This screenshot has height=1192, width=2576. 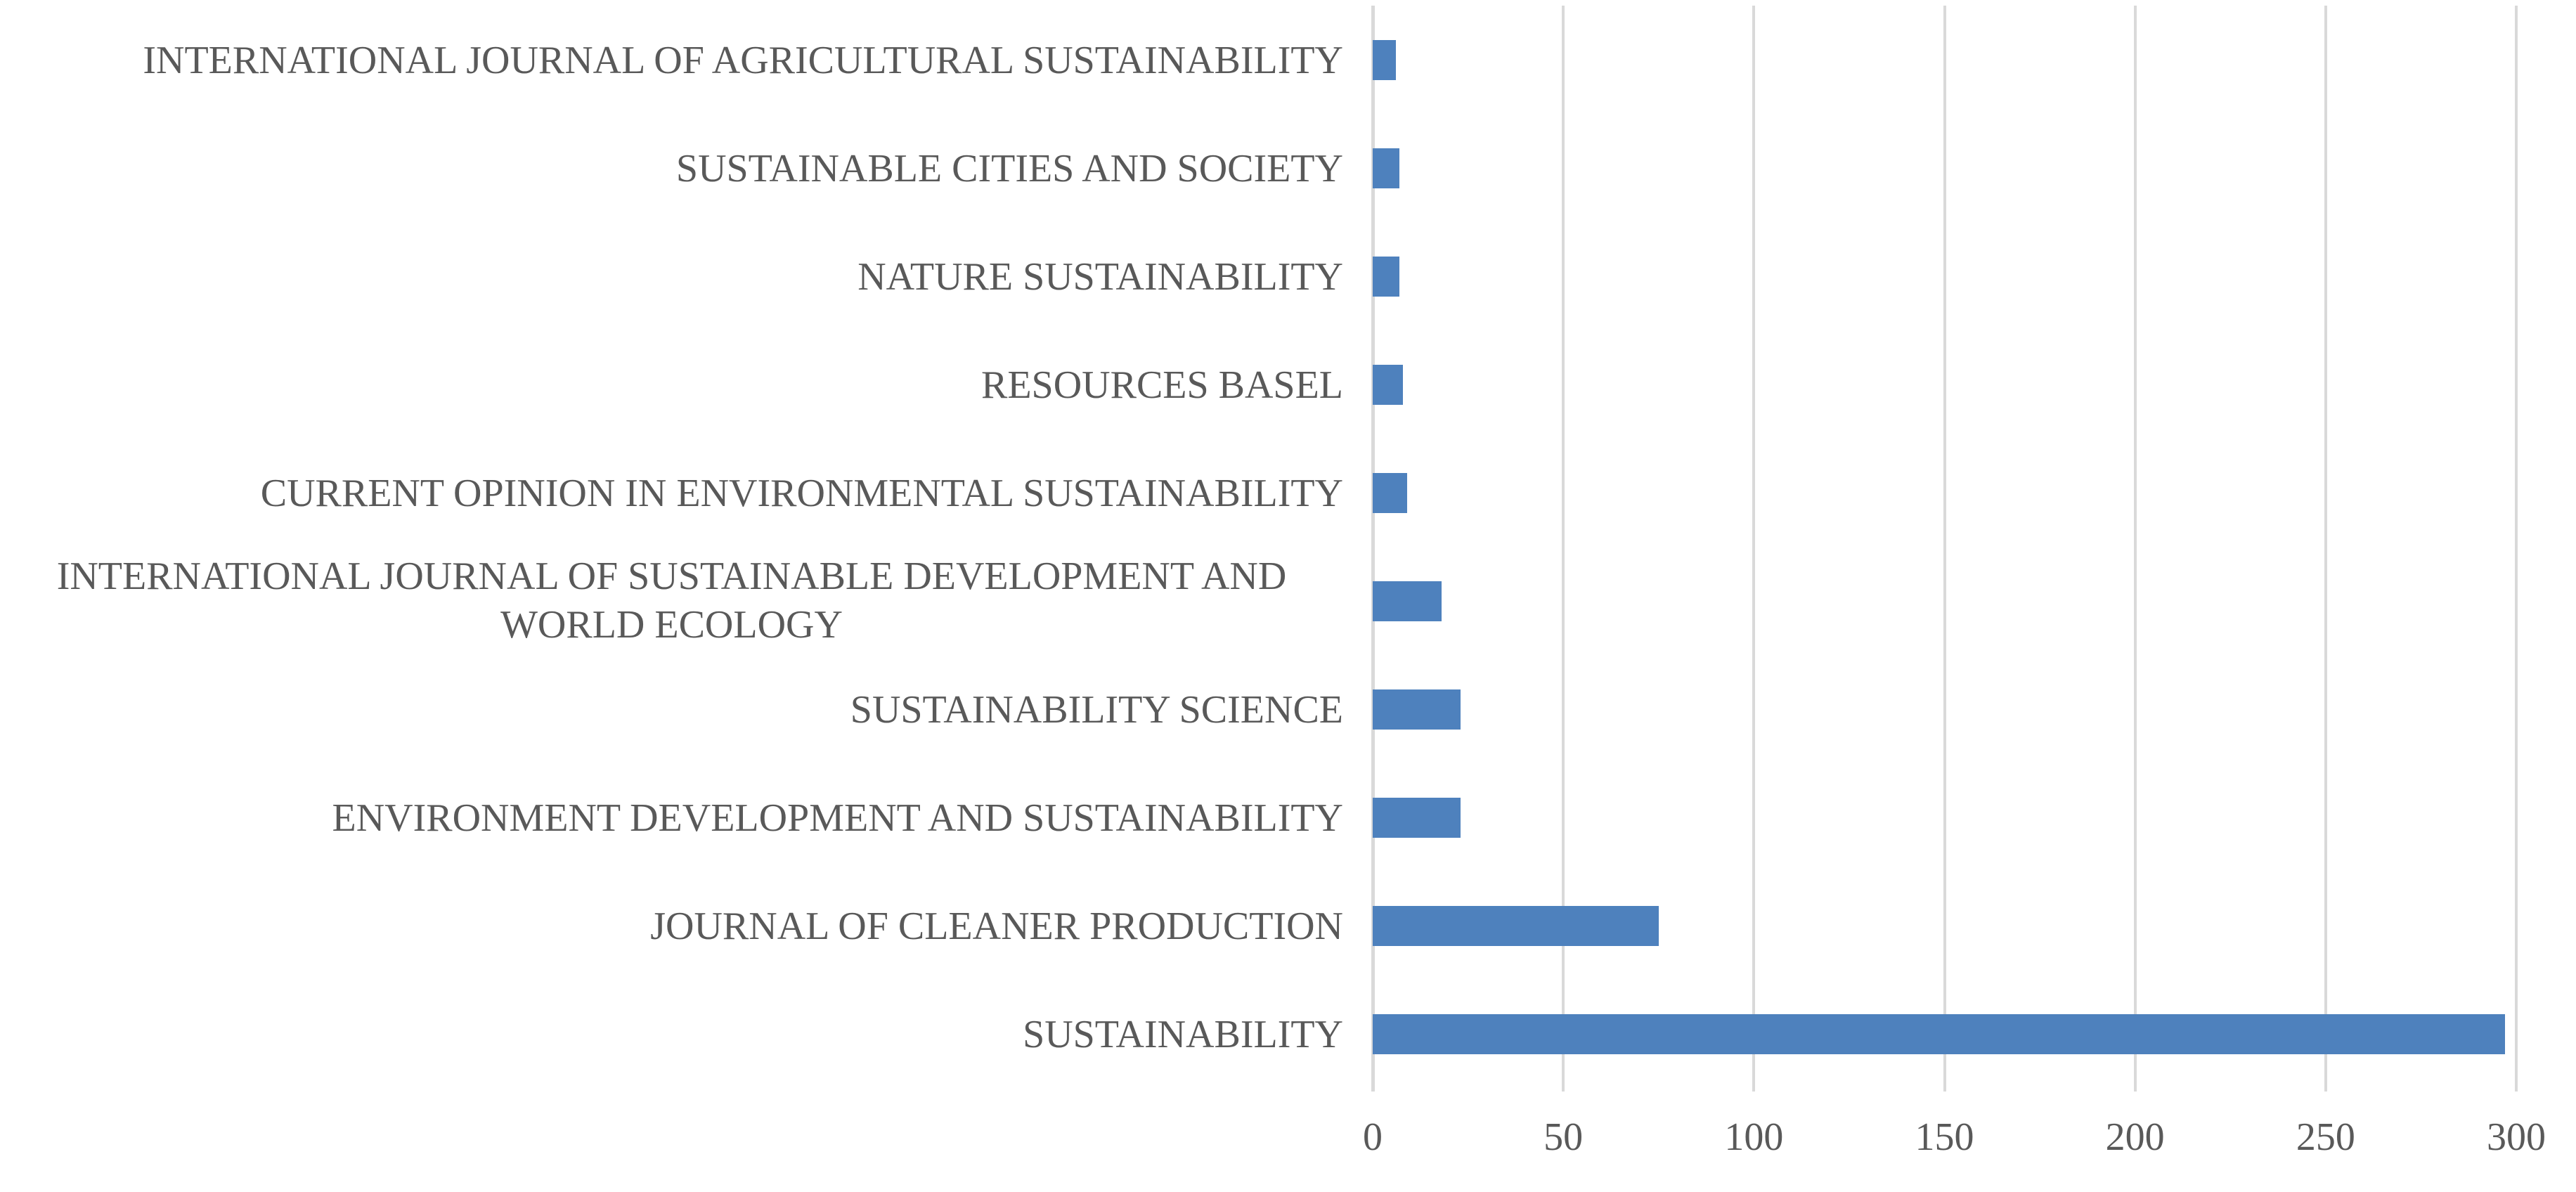 What do you see at coordinates (686, 276) in the screenshot?
I see `category-label: NATURE SUSTAINABILITY` at bounding box center [686, 276].